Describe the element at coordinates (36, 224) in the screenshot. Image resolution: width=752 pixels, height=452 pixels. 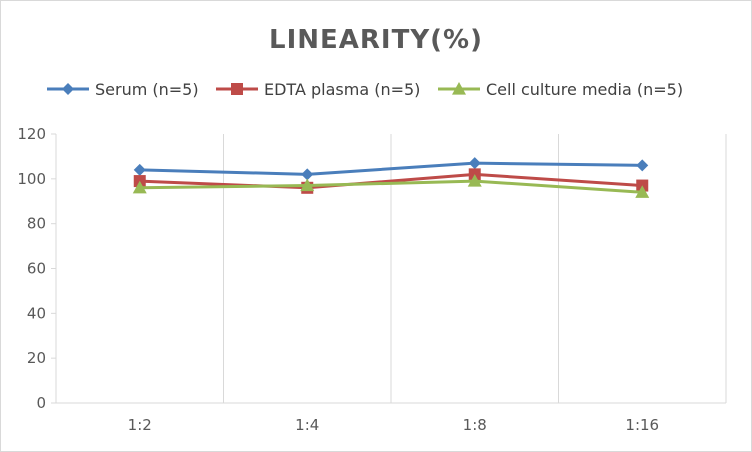
I see `y-tick-label: 80` at that location.